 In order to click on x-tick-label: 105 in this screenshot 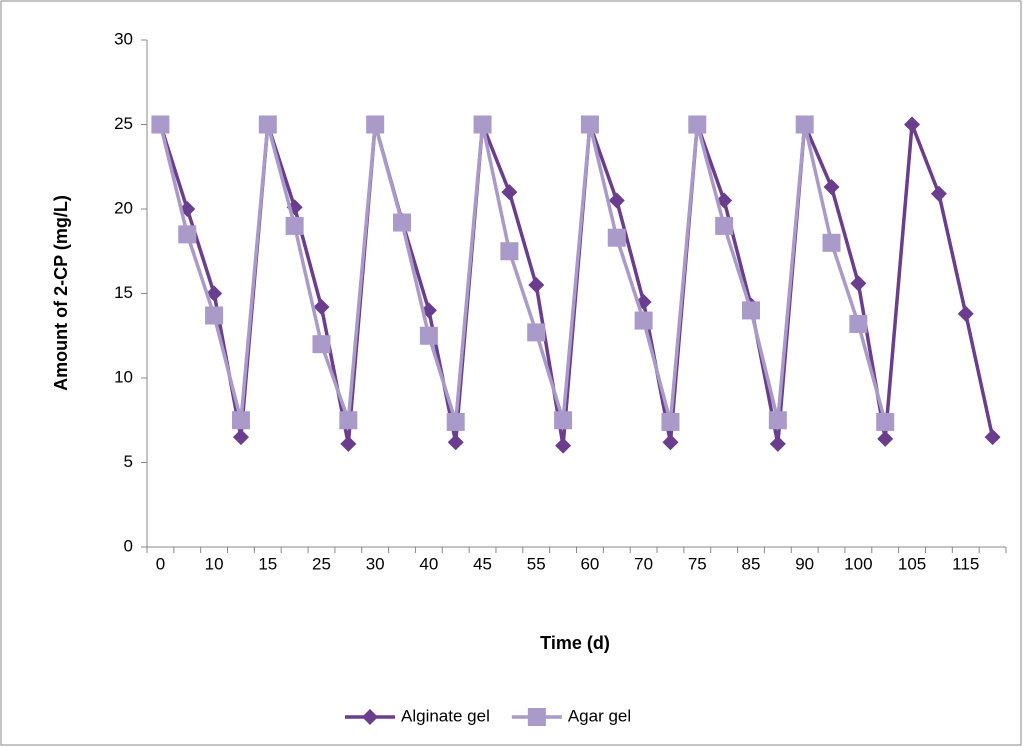, I will do `click(912, 563)`.